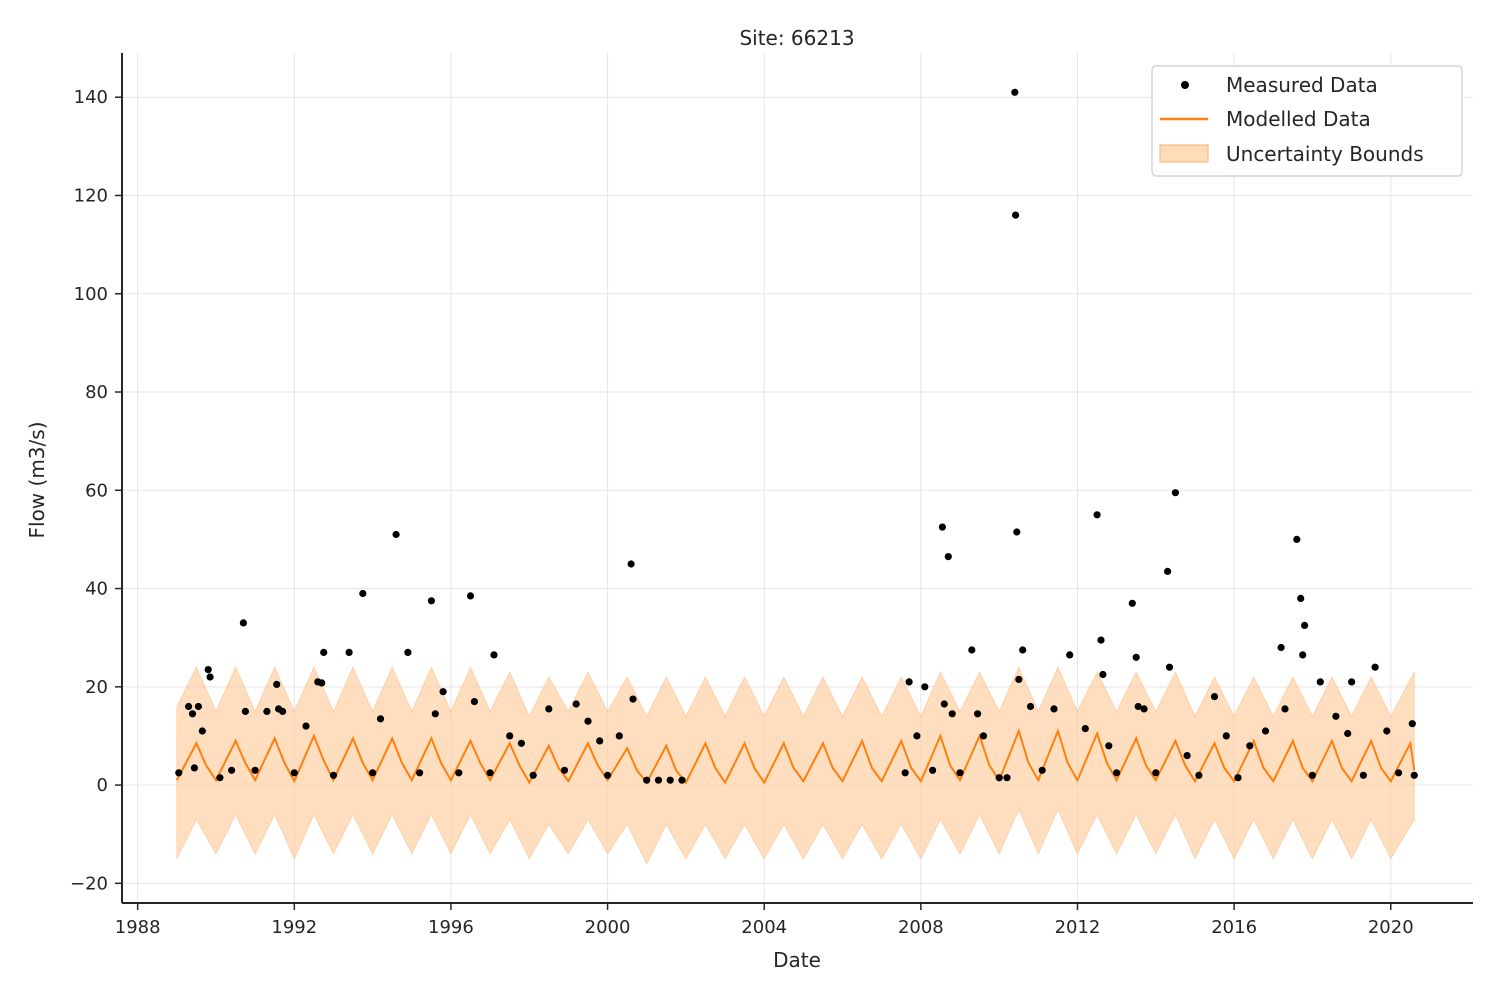 The width and height of the screenshot is (1500, 1000). I want to click on legend-label-modelled: Modelled Data, so click(1298, 119).